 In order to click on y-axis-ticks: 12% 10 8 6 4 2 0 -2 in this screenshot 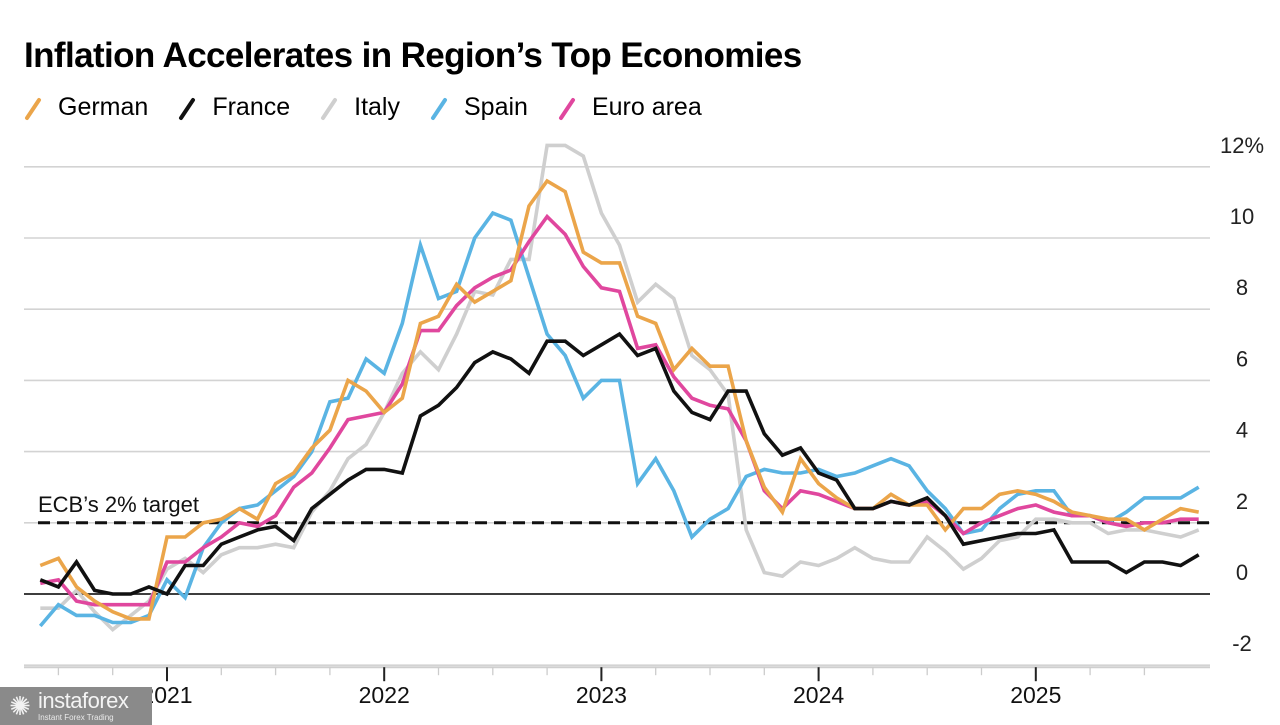, I will do `click(1242, 394)`.